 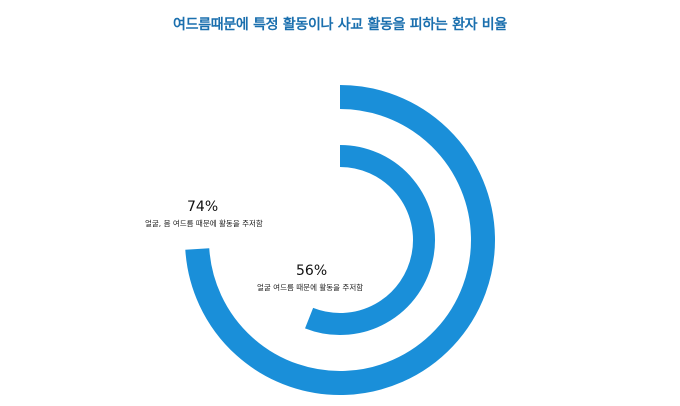 What do you see at coordinates (204, 223) in the screenshot?
I see `description-label-74: 얼굴, 몸 여드름 때문에 활동을 주저함` at bounding box center [204, 223].